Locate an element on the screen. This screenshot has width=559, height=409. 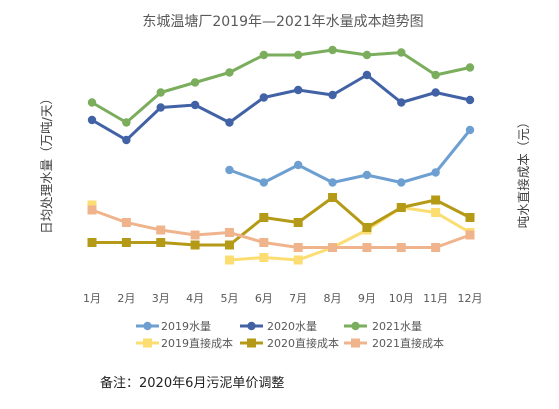
x-tick-label: 7月 is located at coordinates (298, 298).